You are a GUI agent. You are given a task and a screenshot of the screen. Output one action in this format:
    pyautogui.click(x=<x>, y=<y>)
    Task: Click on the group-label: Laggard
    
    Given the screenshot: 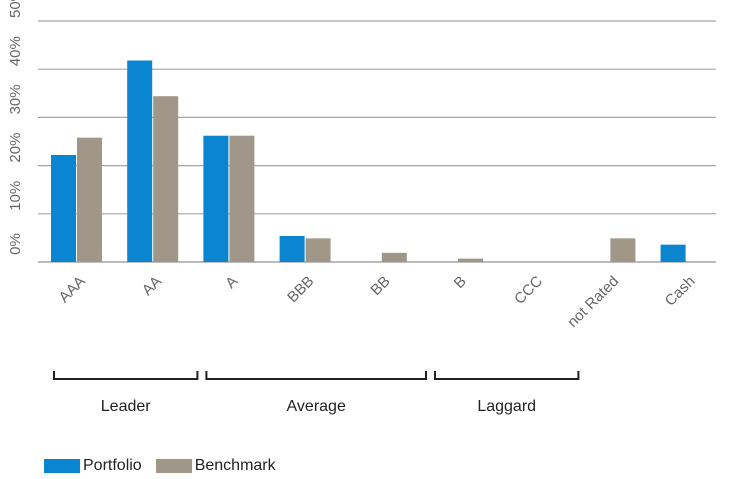 What is the action you would take?
    pyautogui.click(x=507, y=406)
    